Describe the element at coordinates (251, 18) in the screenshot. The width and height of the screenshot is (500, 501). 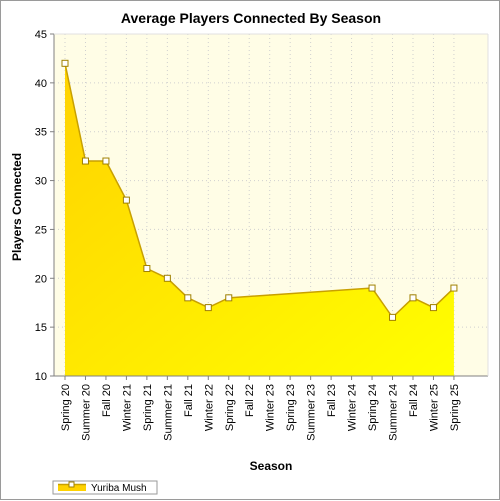
I see `chart-title: Average Players Connected By Season` at that location.